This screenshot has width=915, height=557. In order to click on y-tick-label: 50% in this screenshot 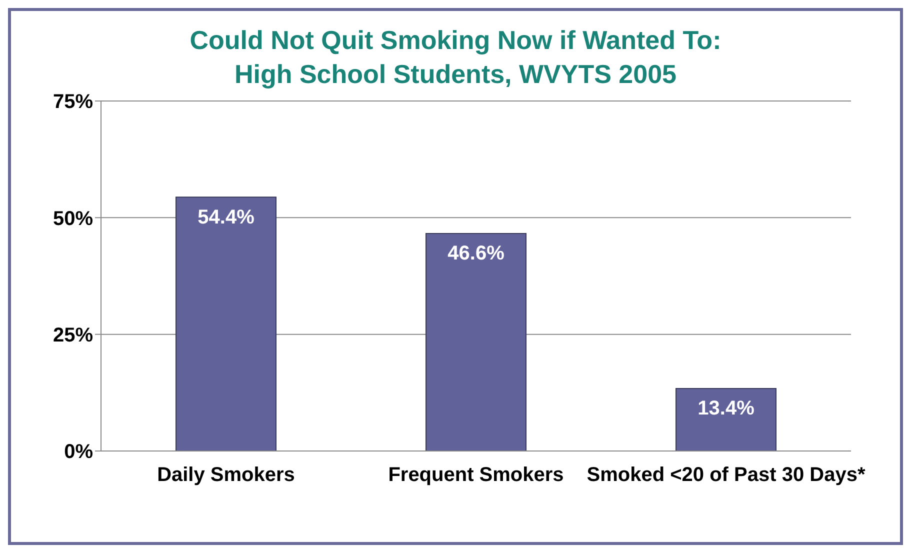, I will do `click(73, 219)`.